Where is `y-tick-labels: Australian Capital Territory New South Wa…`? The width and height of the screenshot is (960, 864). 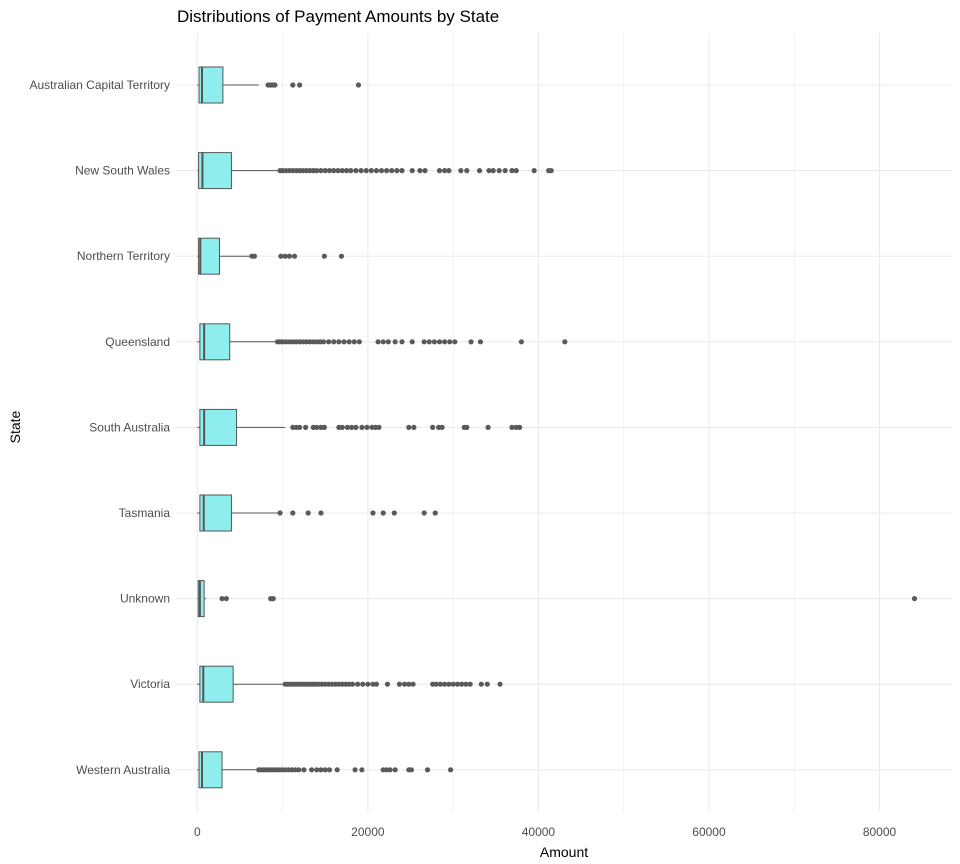
y-tick-labels: Australian Capital Territory New South Wa… is located at coordinates (99, 427).